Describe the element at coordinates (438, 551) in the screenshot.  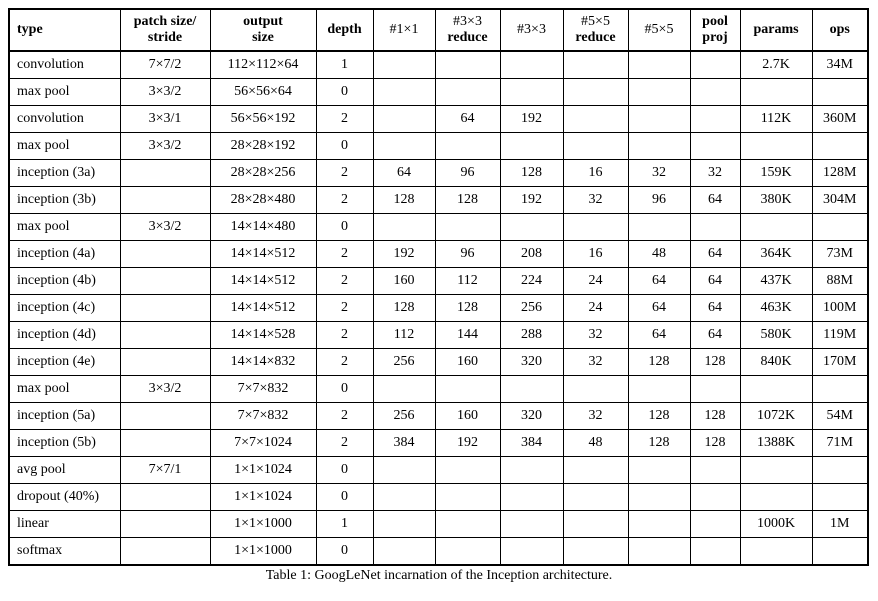
I see `table-row: softmax 1×1×1000 0` at that location.